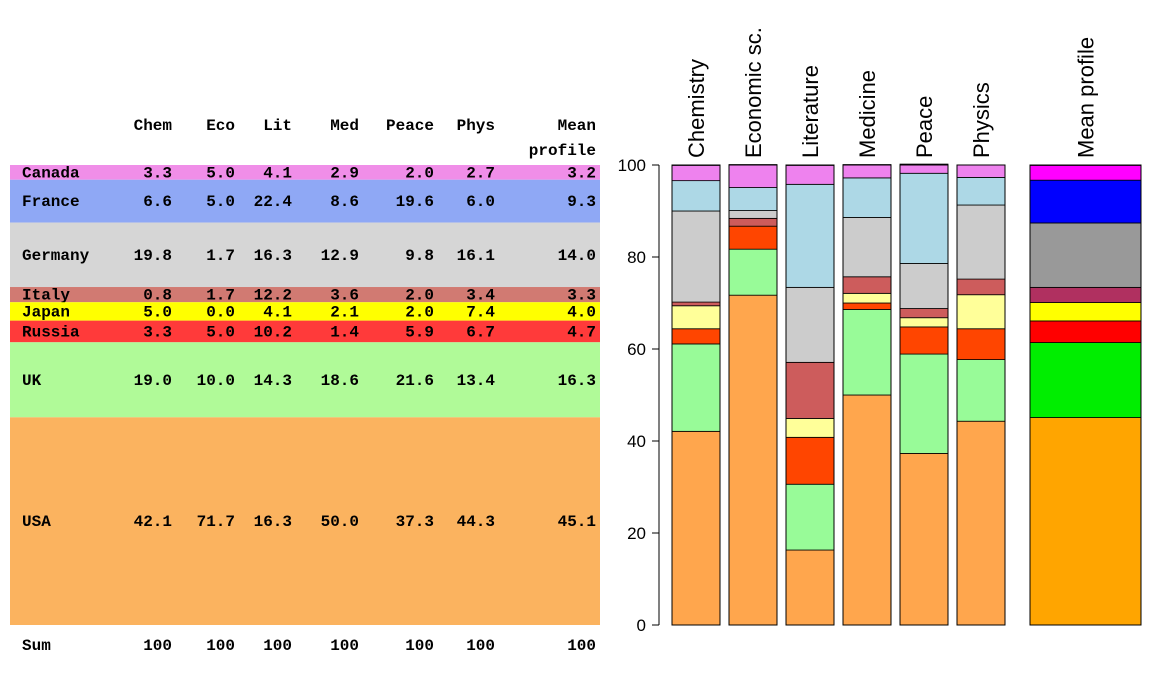  I want to click on table-cell: 10.2, so click(273, 332).